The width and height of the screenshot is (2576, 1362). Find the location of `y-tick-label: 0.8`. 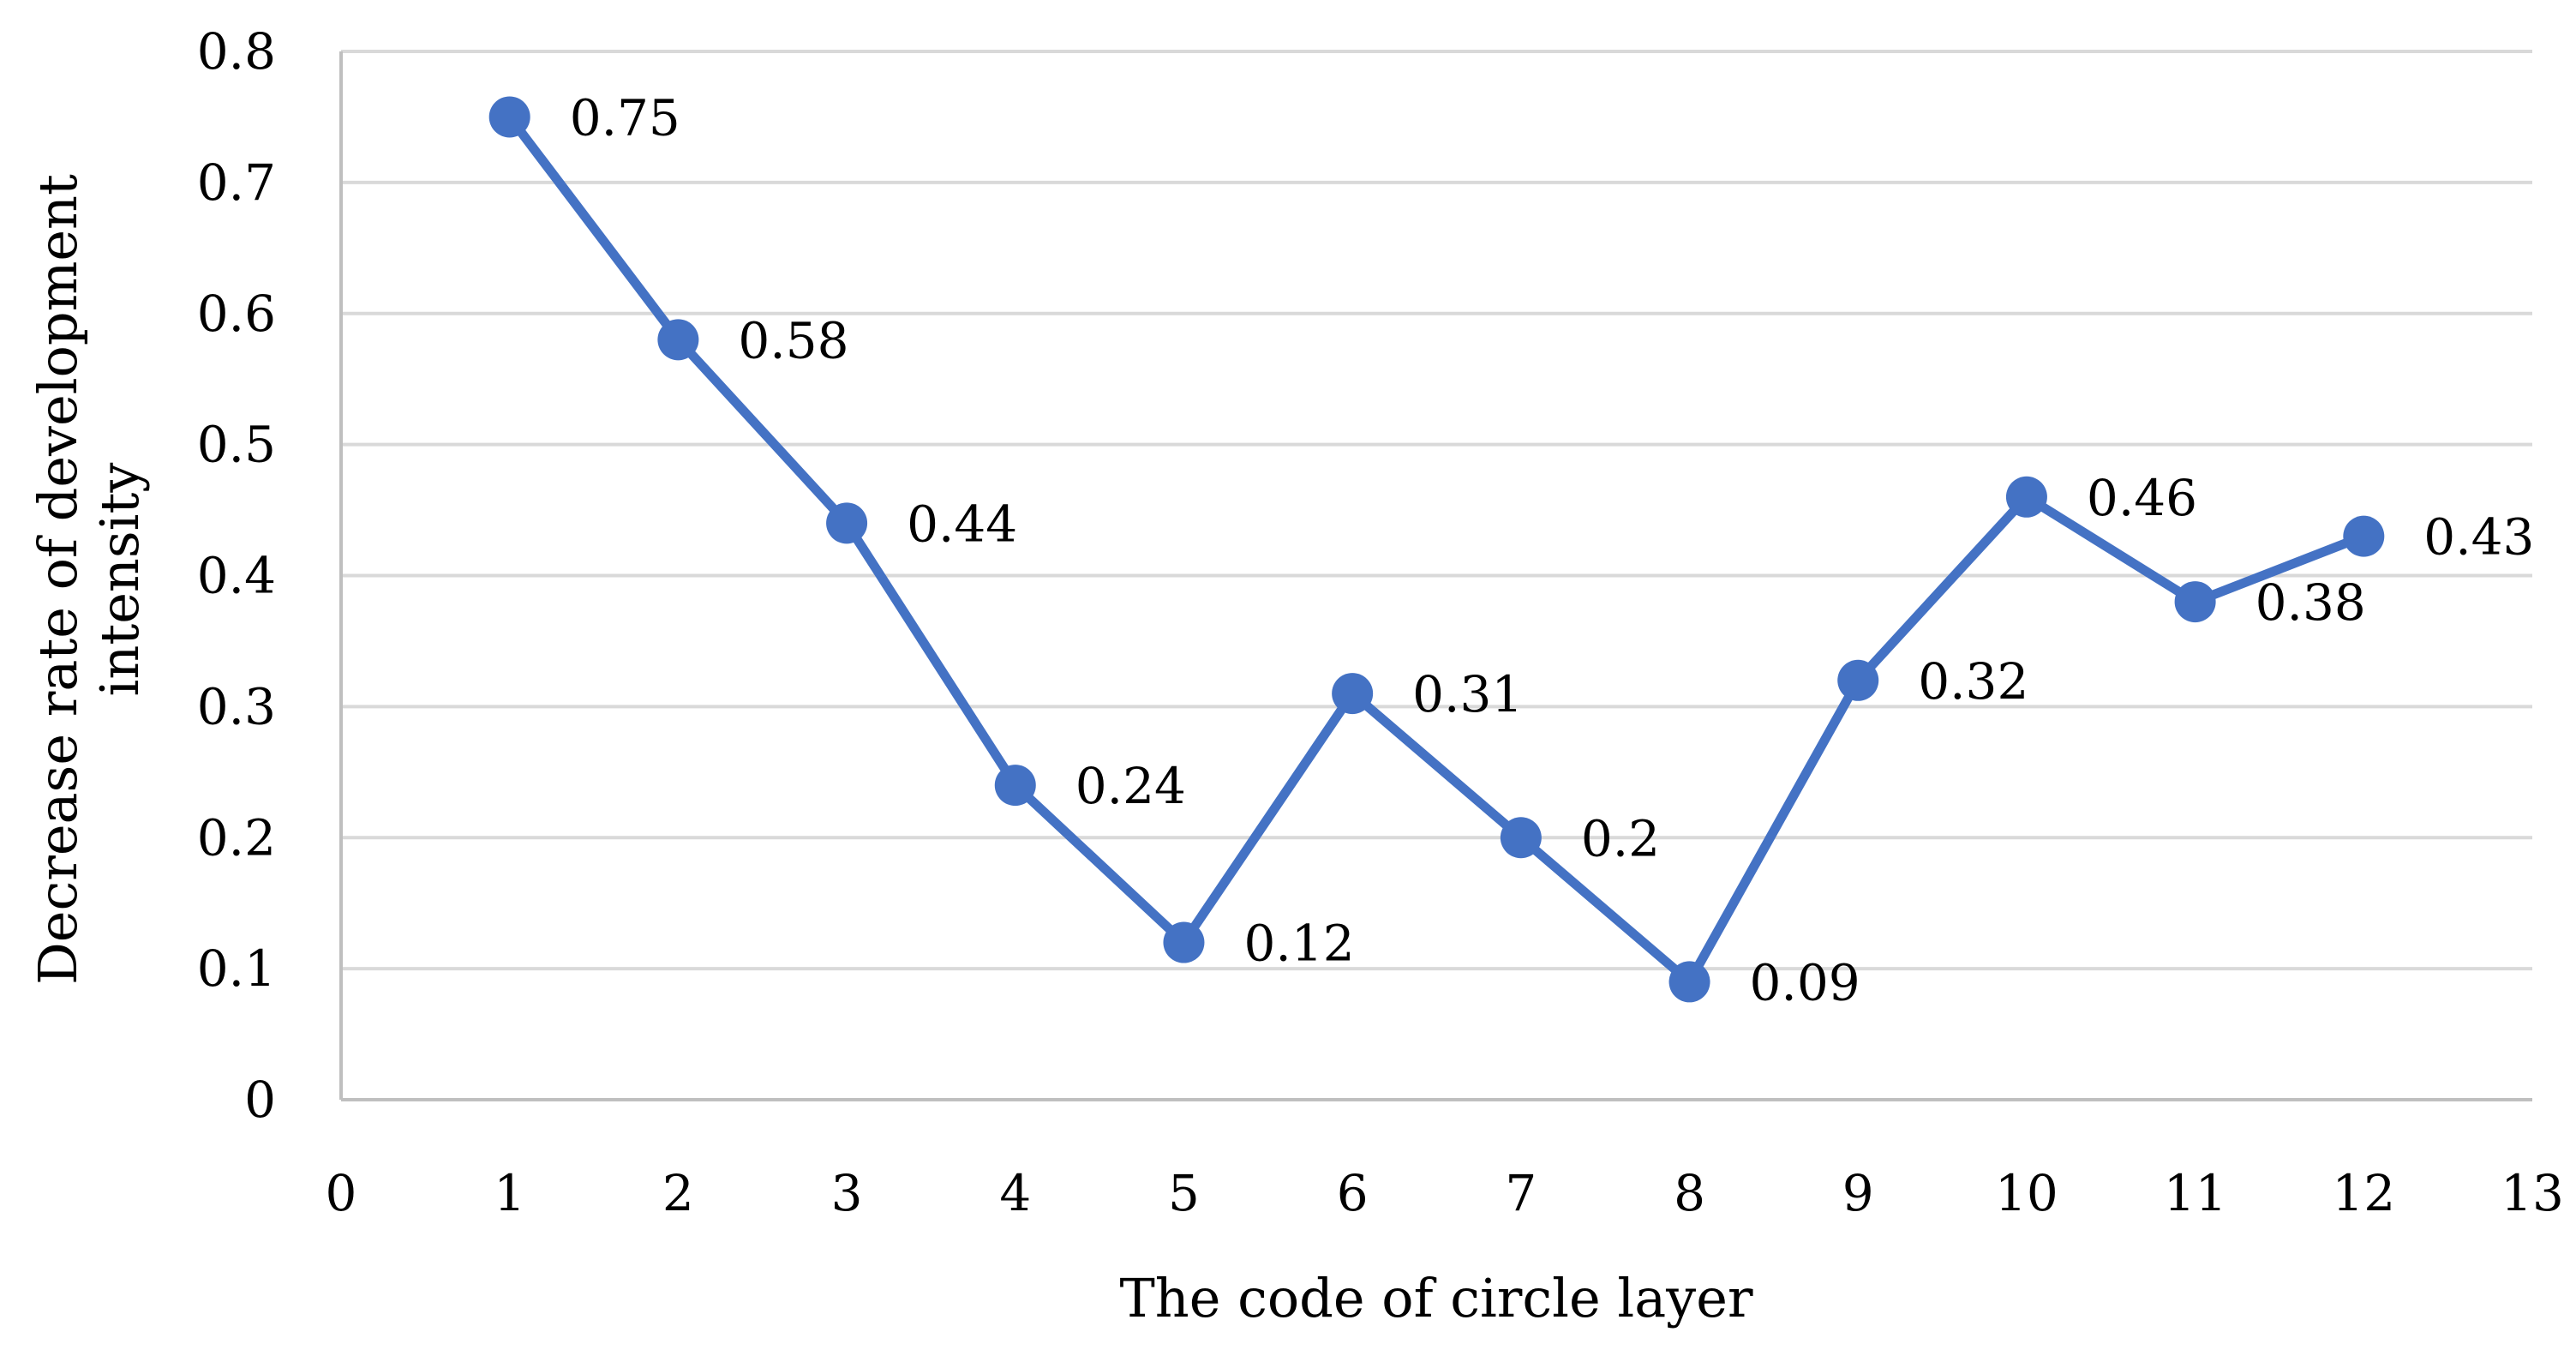

y-tick-label: 0.8 is located at coordinates (236, 51).